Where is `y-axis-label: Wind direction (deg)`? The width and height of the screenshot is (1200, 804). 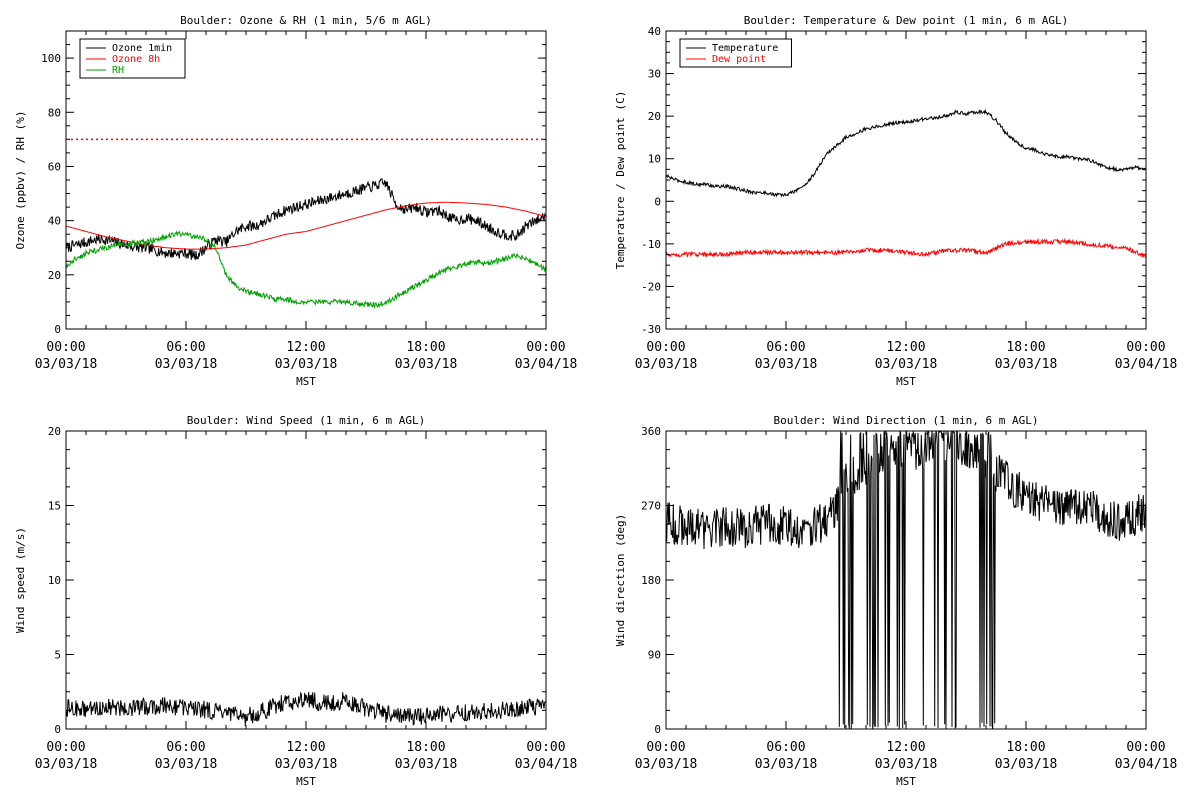
y-axis-label: Wind direction (deg) is located at coordinates (620, 580).